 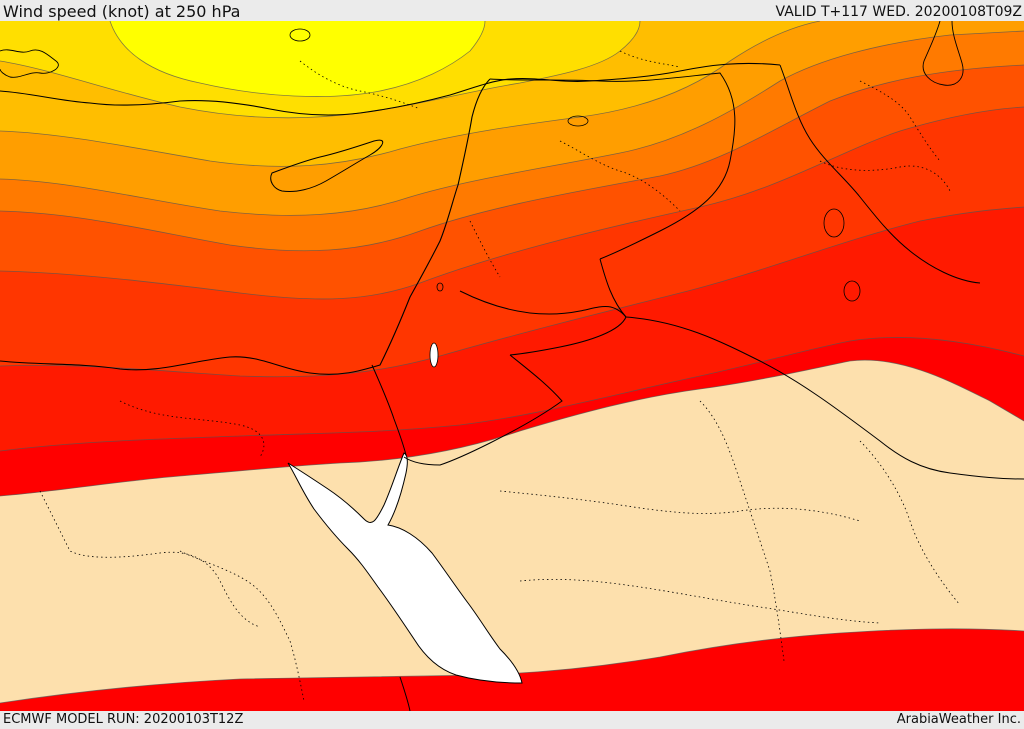 I want to click on credit-label: ArabiaWeather Inc., so click(x=958, y=719).